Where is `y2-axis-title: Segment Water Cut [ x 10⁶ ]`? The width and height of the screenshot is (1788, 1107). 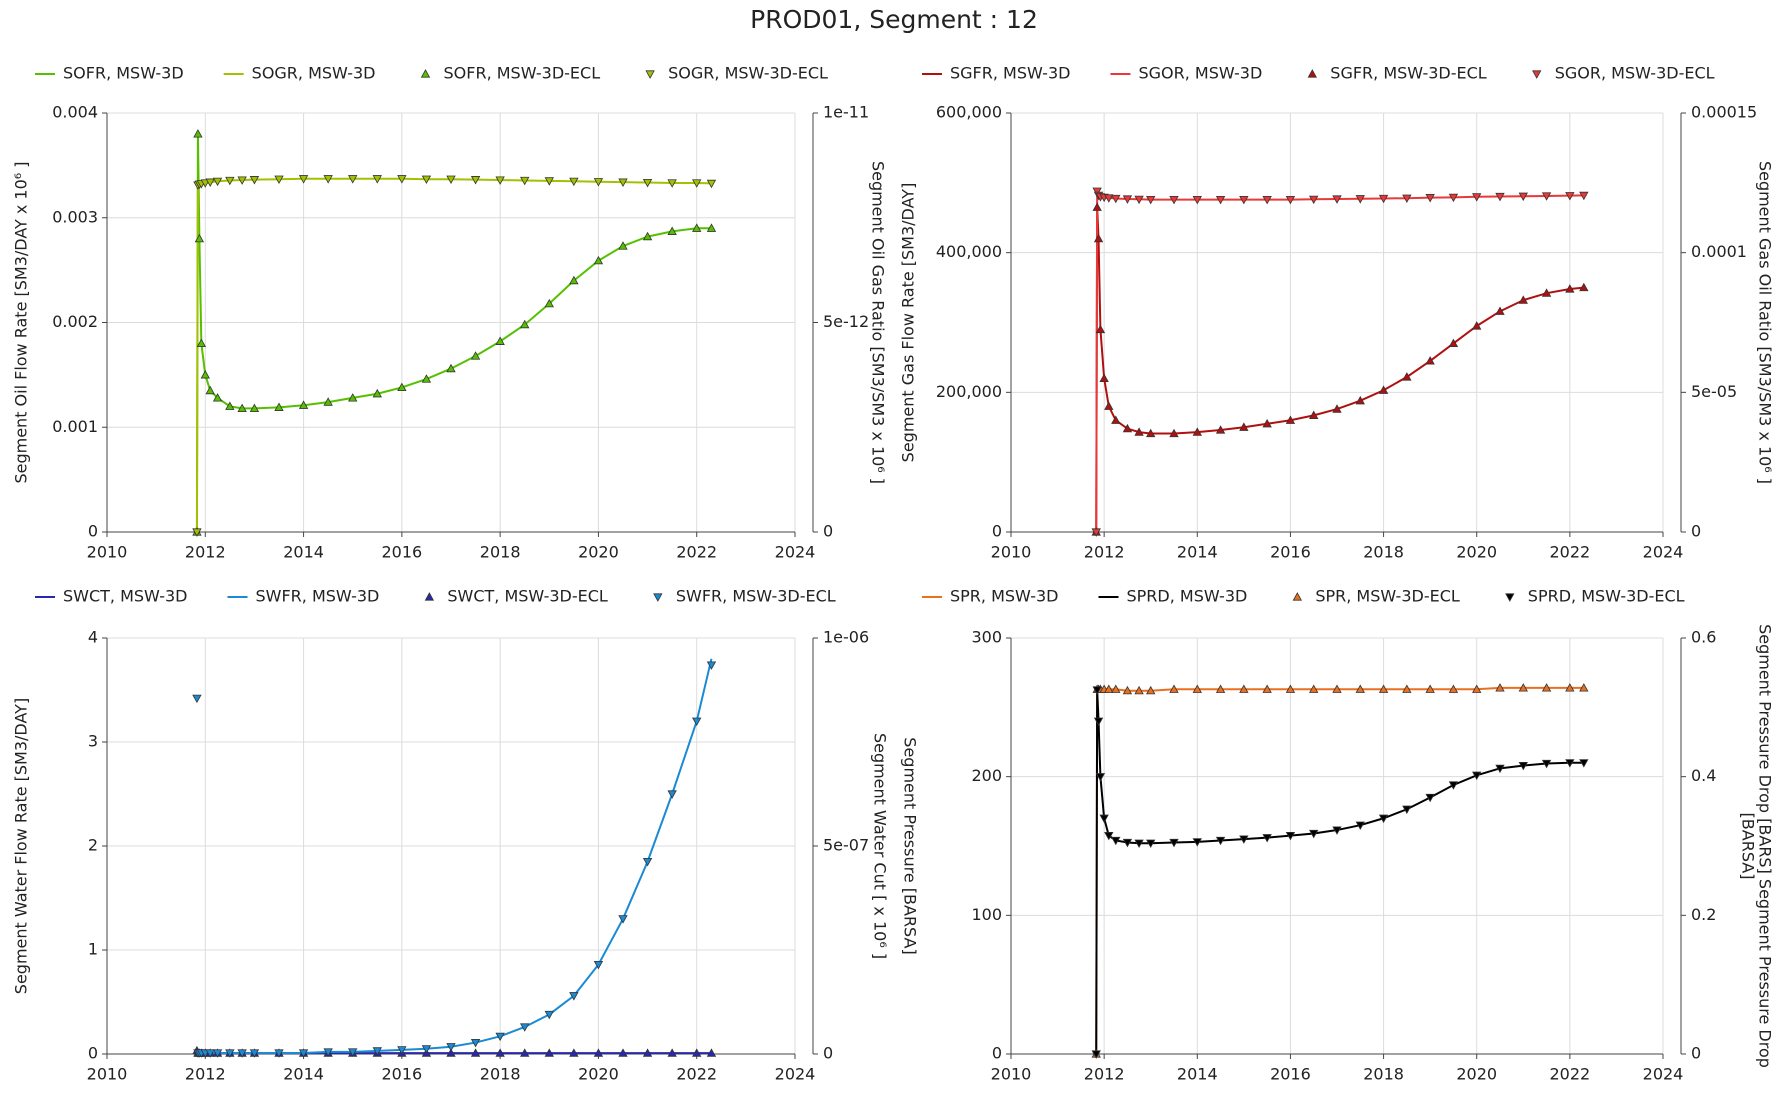 y2-axis-title: Segment Water Cut [ x 10⁶ ] is located at coordinates (880, 846).